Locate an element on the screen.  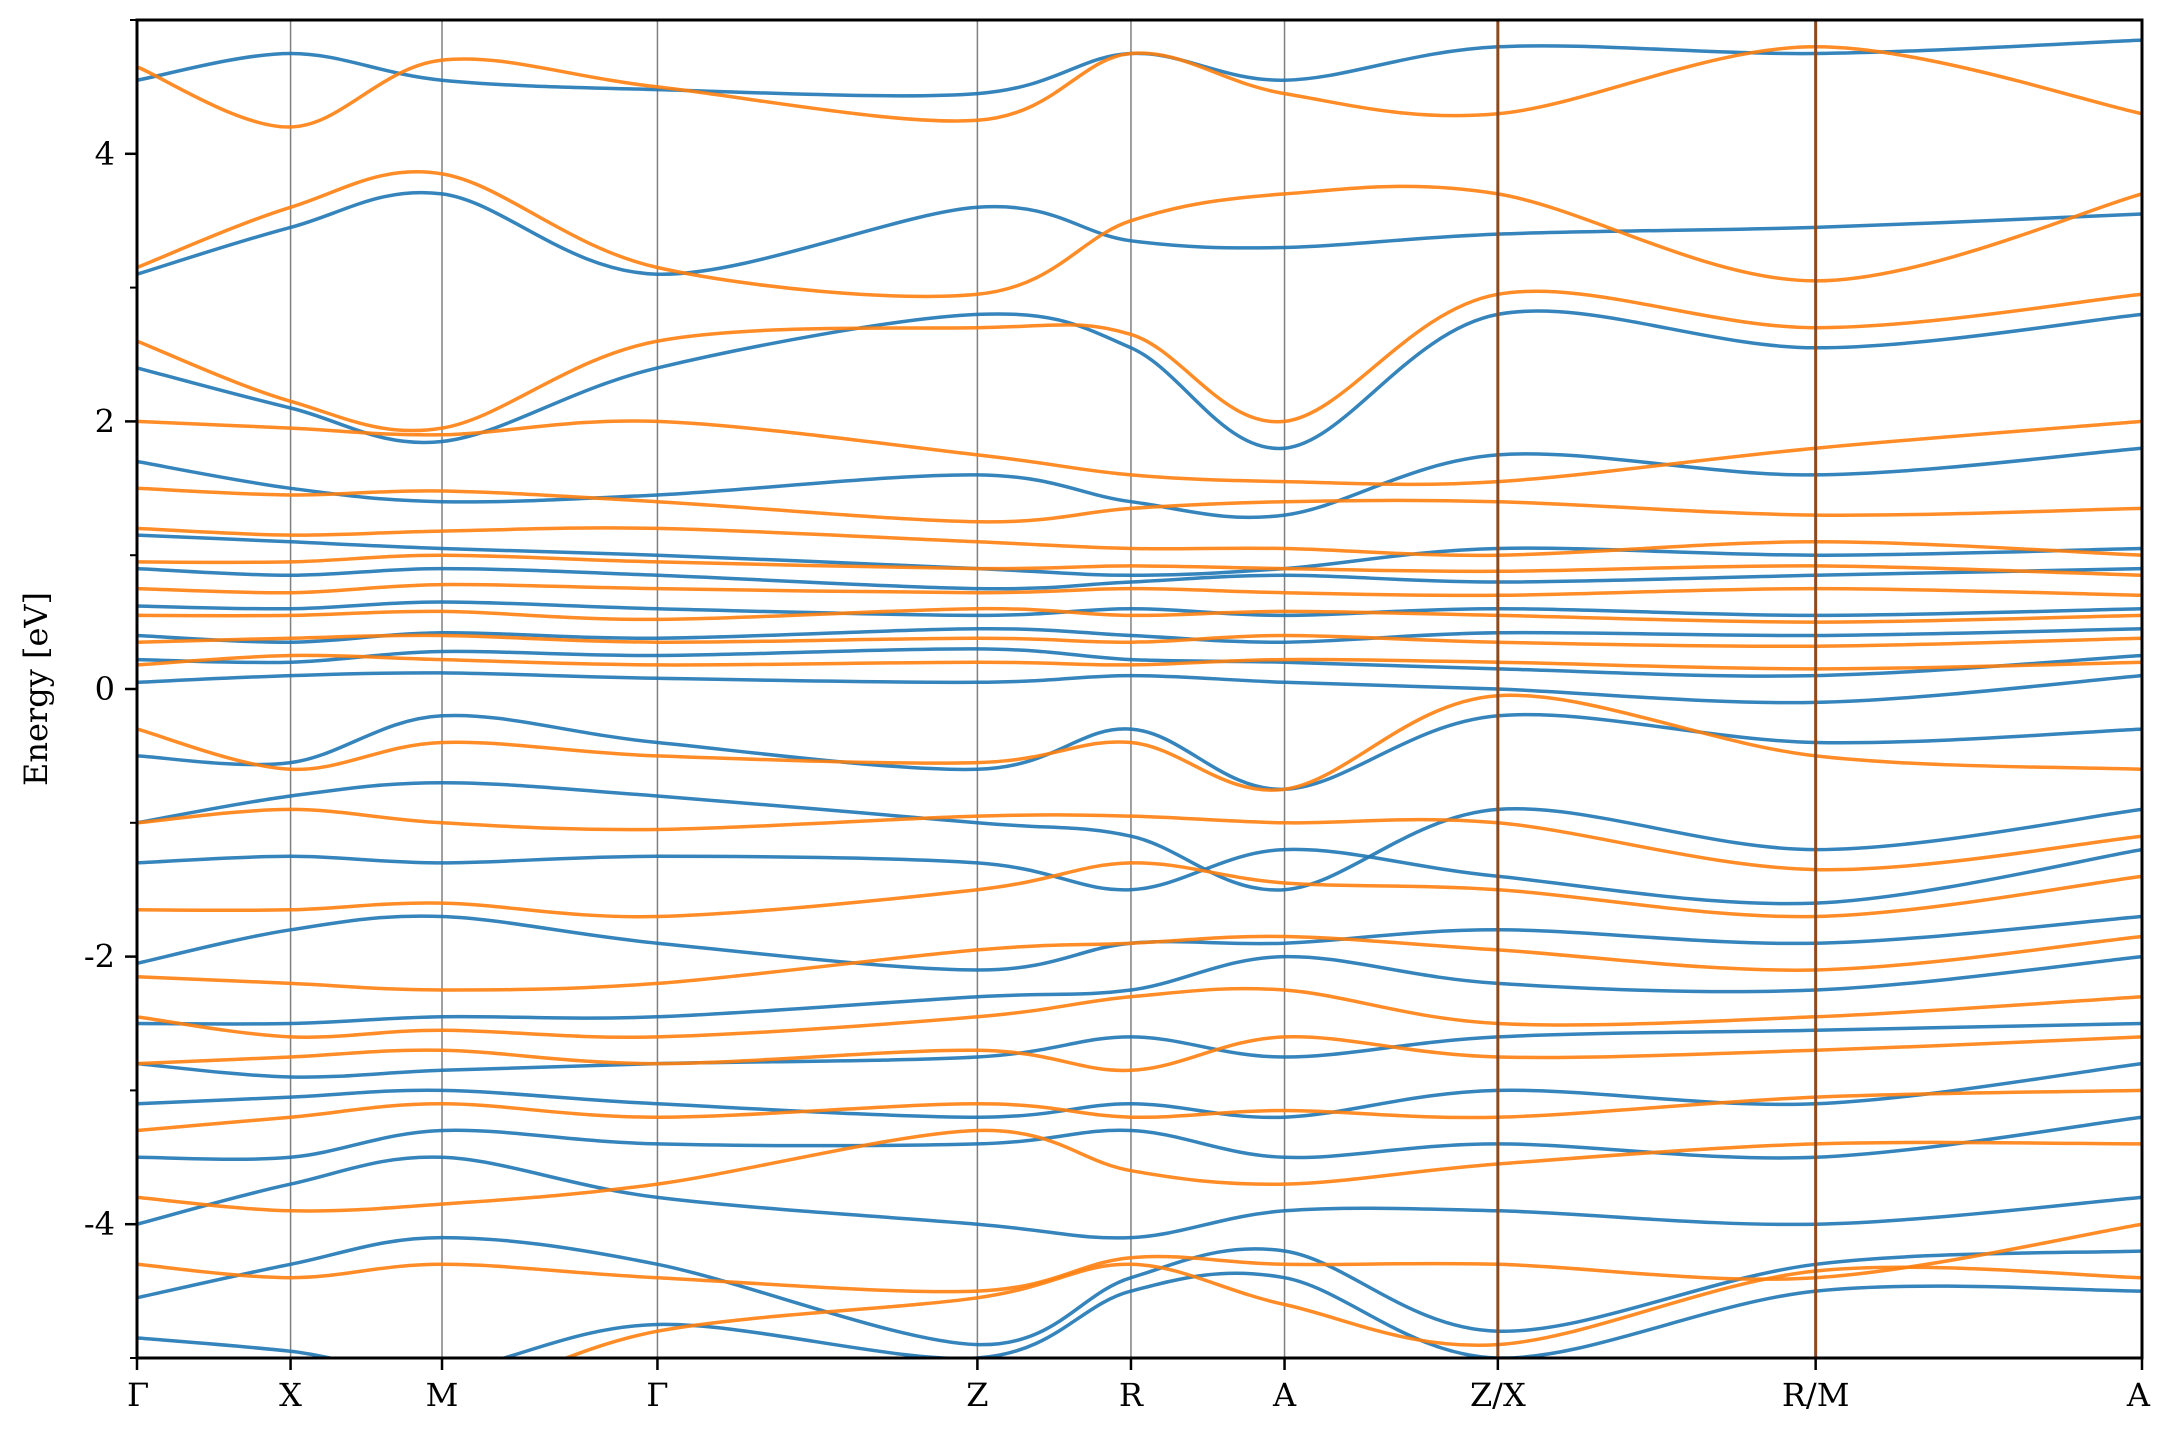
y-tick-label: -2 is located at coordinates (99, 957).